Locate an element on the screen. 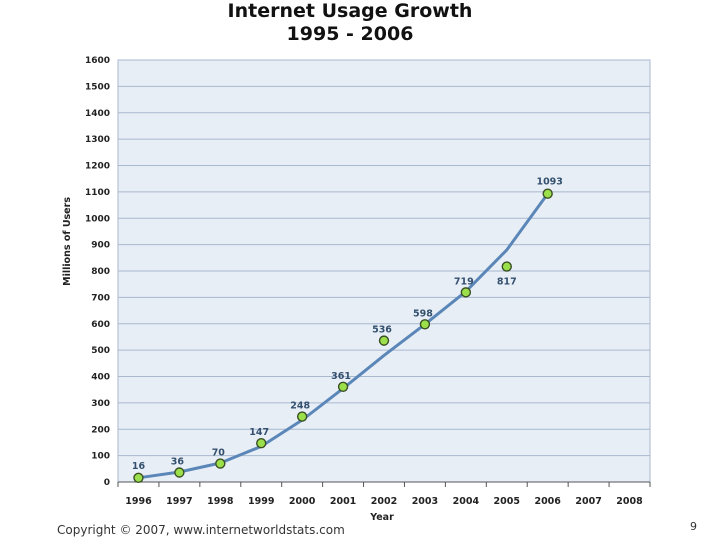 The width and height of the screenshot is (720, 540). data-label: 248 is located at coordinates (300, 406).